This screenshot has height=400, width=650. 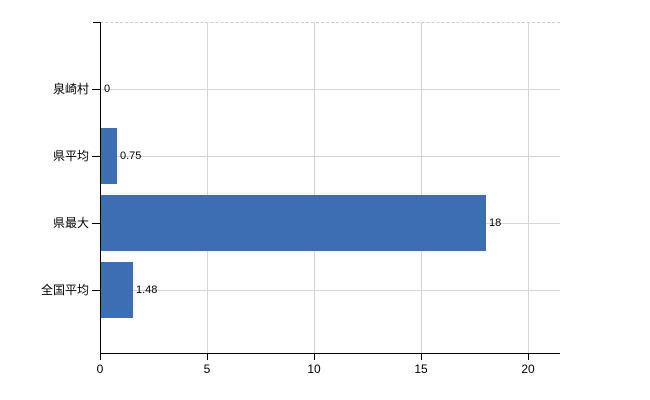 What do you see at coordinates (131, 156) in the screenshot?
I see `value-label: 0.75` at bounding box center [131, 156].